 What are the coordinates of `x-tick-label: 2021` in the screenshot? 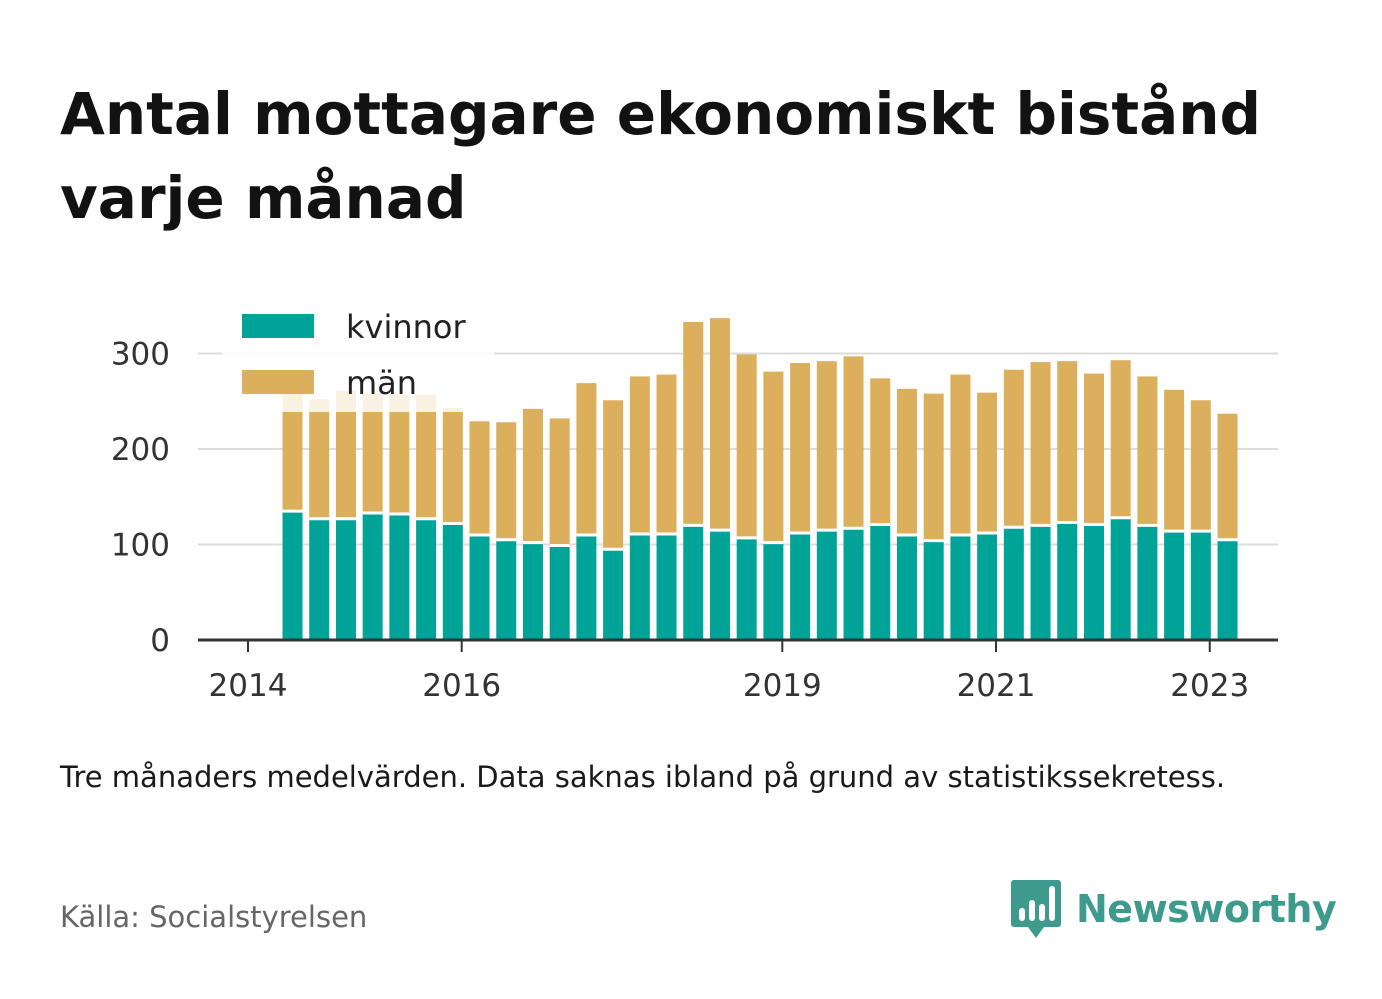 It's located at (996, 686).